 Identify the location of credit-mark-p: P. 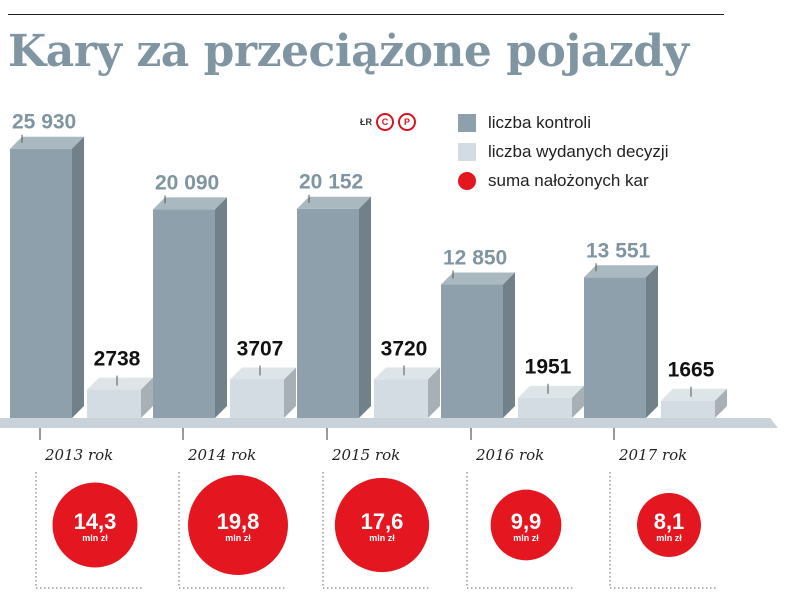
(407, 122).